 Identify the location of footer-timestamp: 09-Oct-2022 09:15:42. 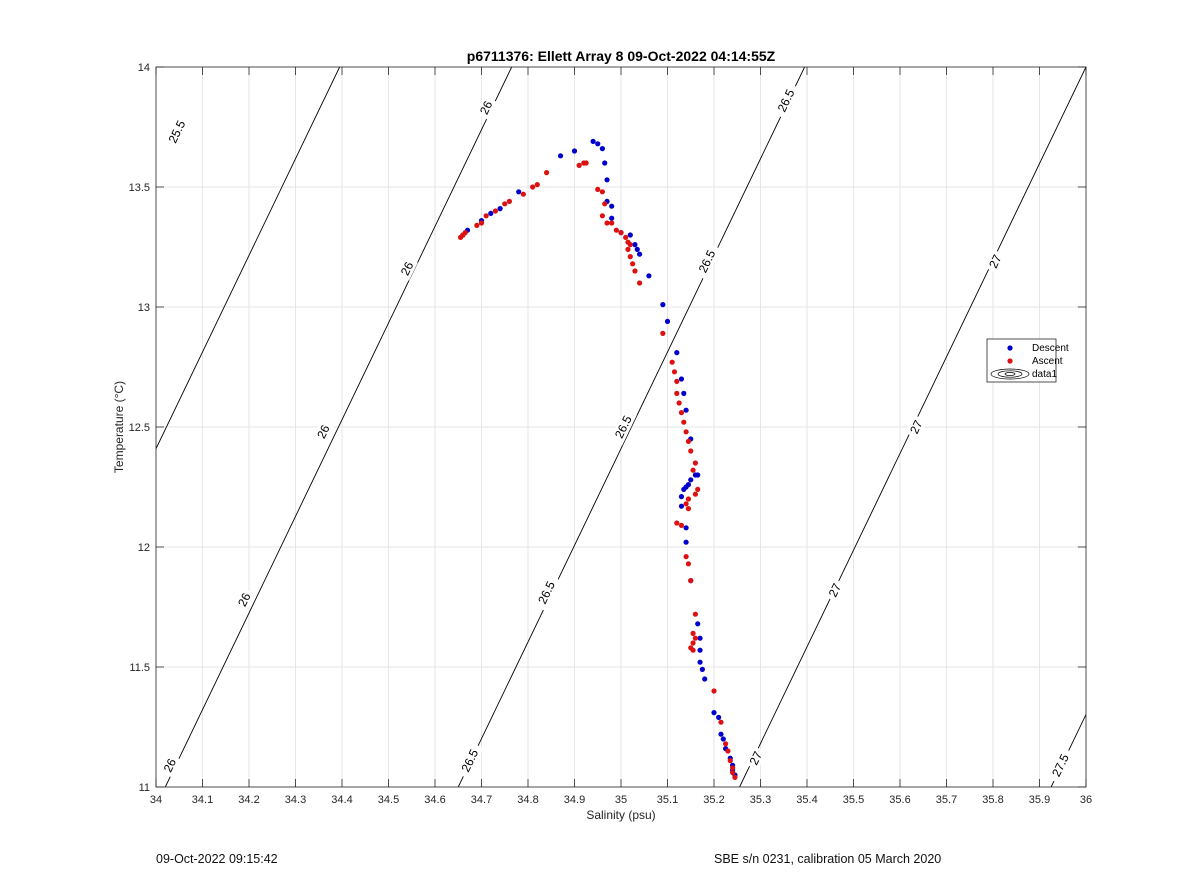
(217, 859).